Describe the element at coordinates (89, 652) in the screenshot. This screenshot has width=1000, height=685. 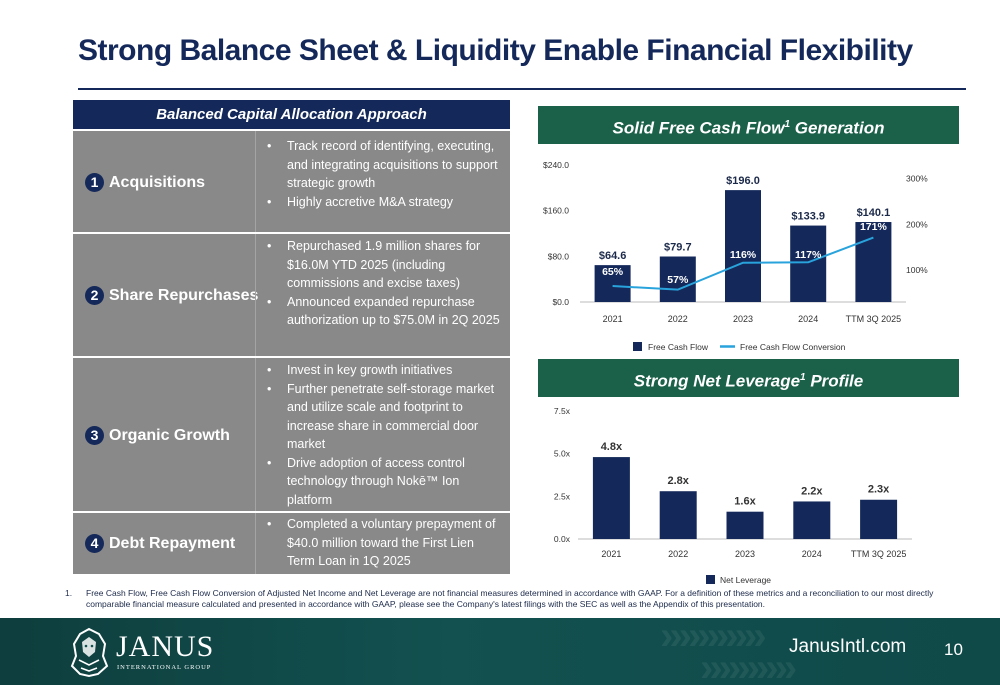
I see `lion-crest-logo-icon` at that location.